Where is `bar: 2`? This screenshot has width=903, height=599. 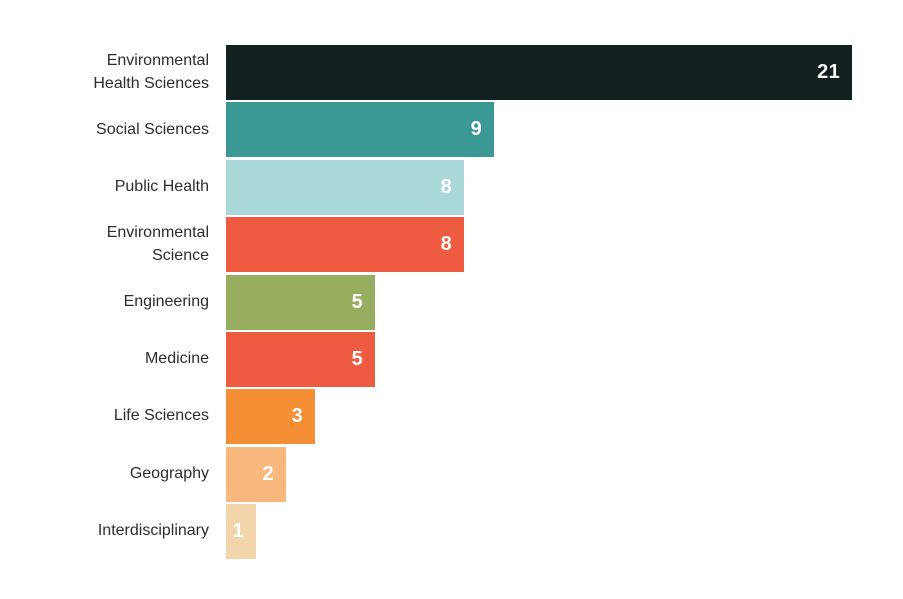
bar: 2 is located at coordinates (256, 474).